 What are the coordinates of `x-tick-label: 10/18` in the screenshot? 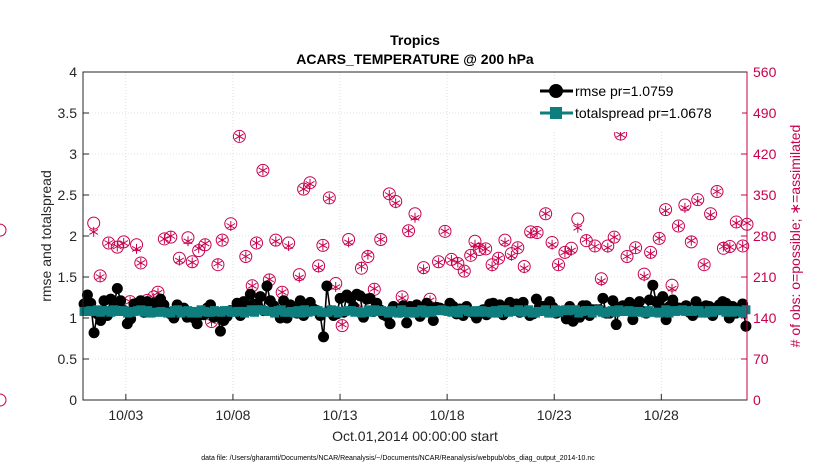 It's located at (447, 415).